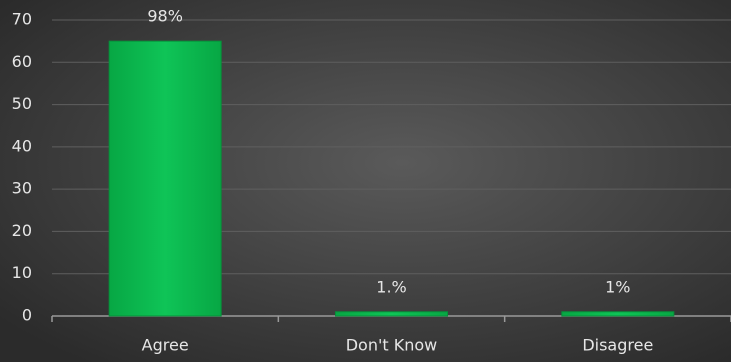 Image resolution: width=731 pixels, height=362 pixels. I want to click on y-tick-label: 70, so click(22, 19).